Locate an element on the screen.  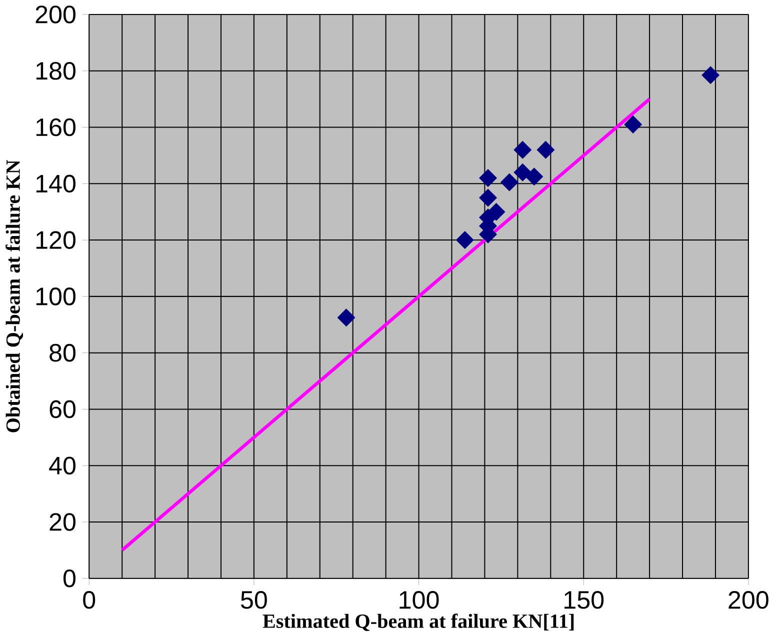
y-tick-label: 200 is located at coordinates (56, 15).